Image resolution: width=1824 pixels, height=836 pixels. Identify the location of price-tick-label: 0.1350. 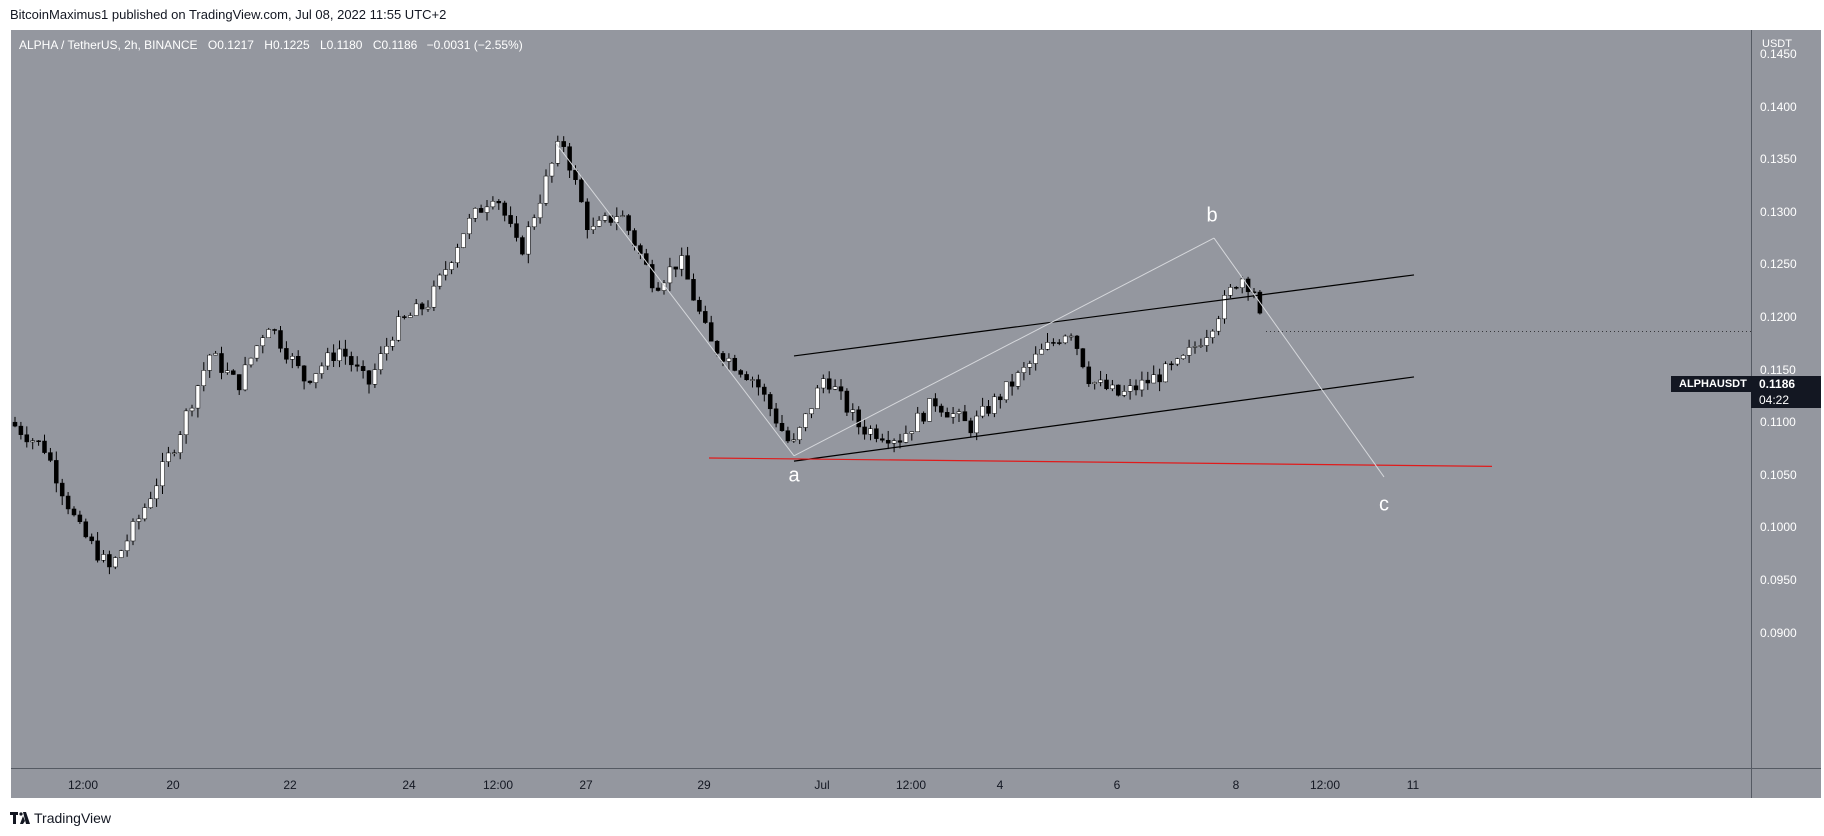
(1778, 159).